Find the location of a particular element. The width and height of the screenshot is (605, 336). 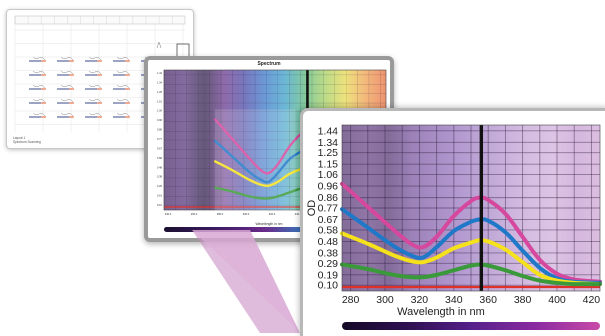

plate-legend-line1: Layout 1 is located at coordinates (19, 138).